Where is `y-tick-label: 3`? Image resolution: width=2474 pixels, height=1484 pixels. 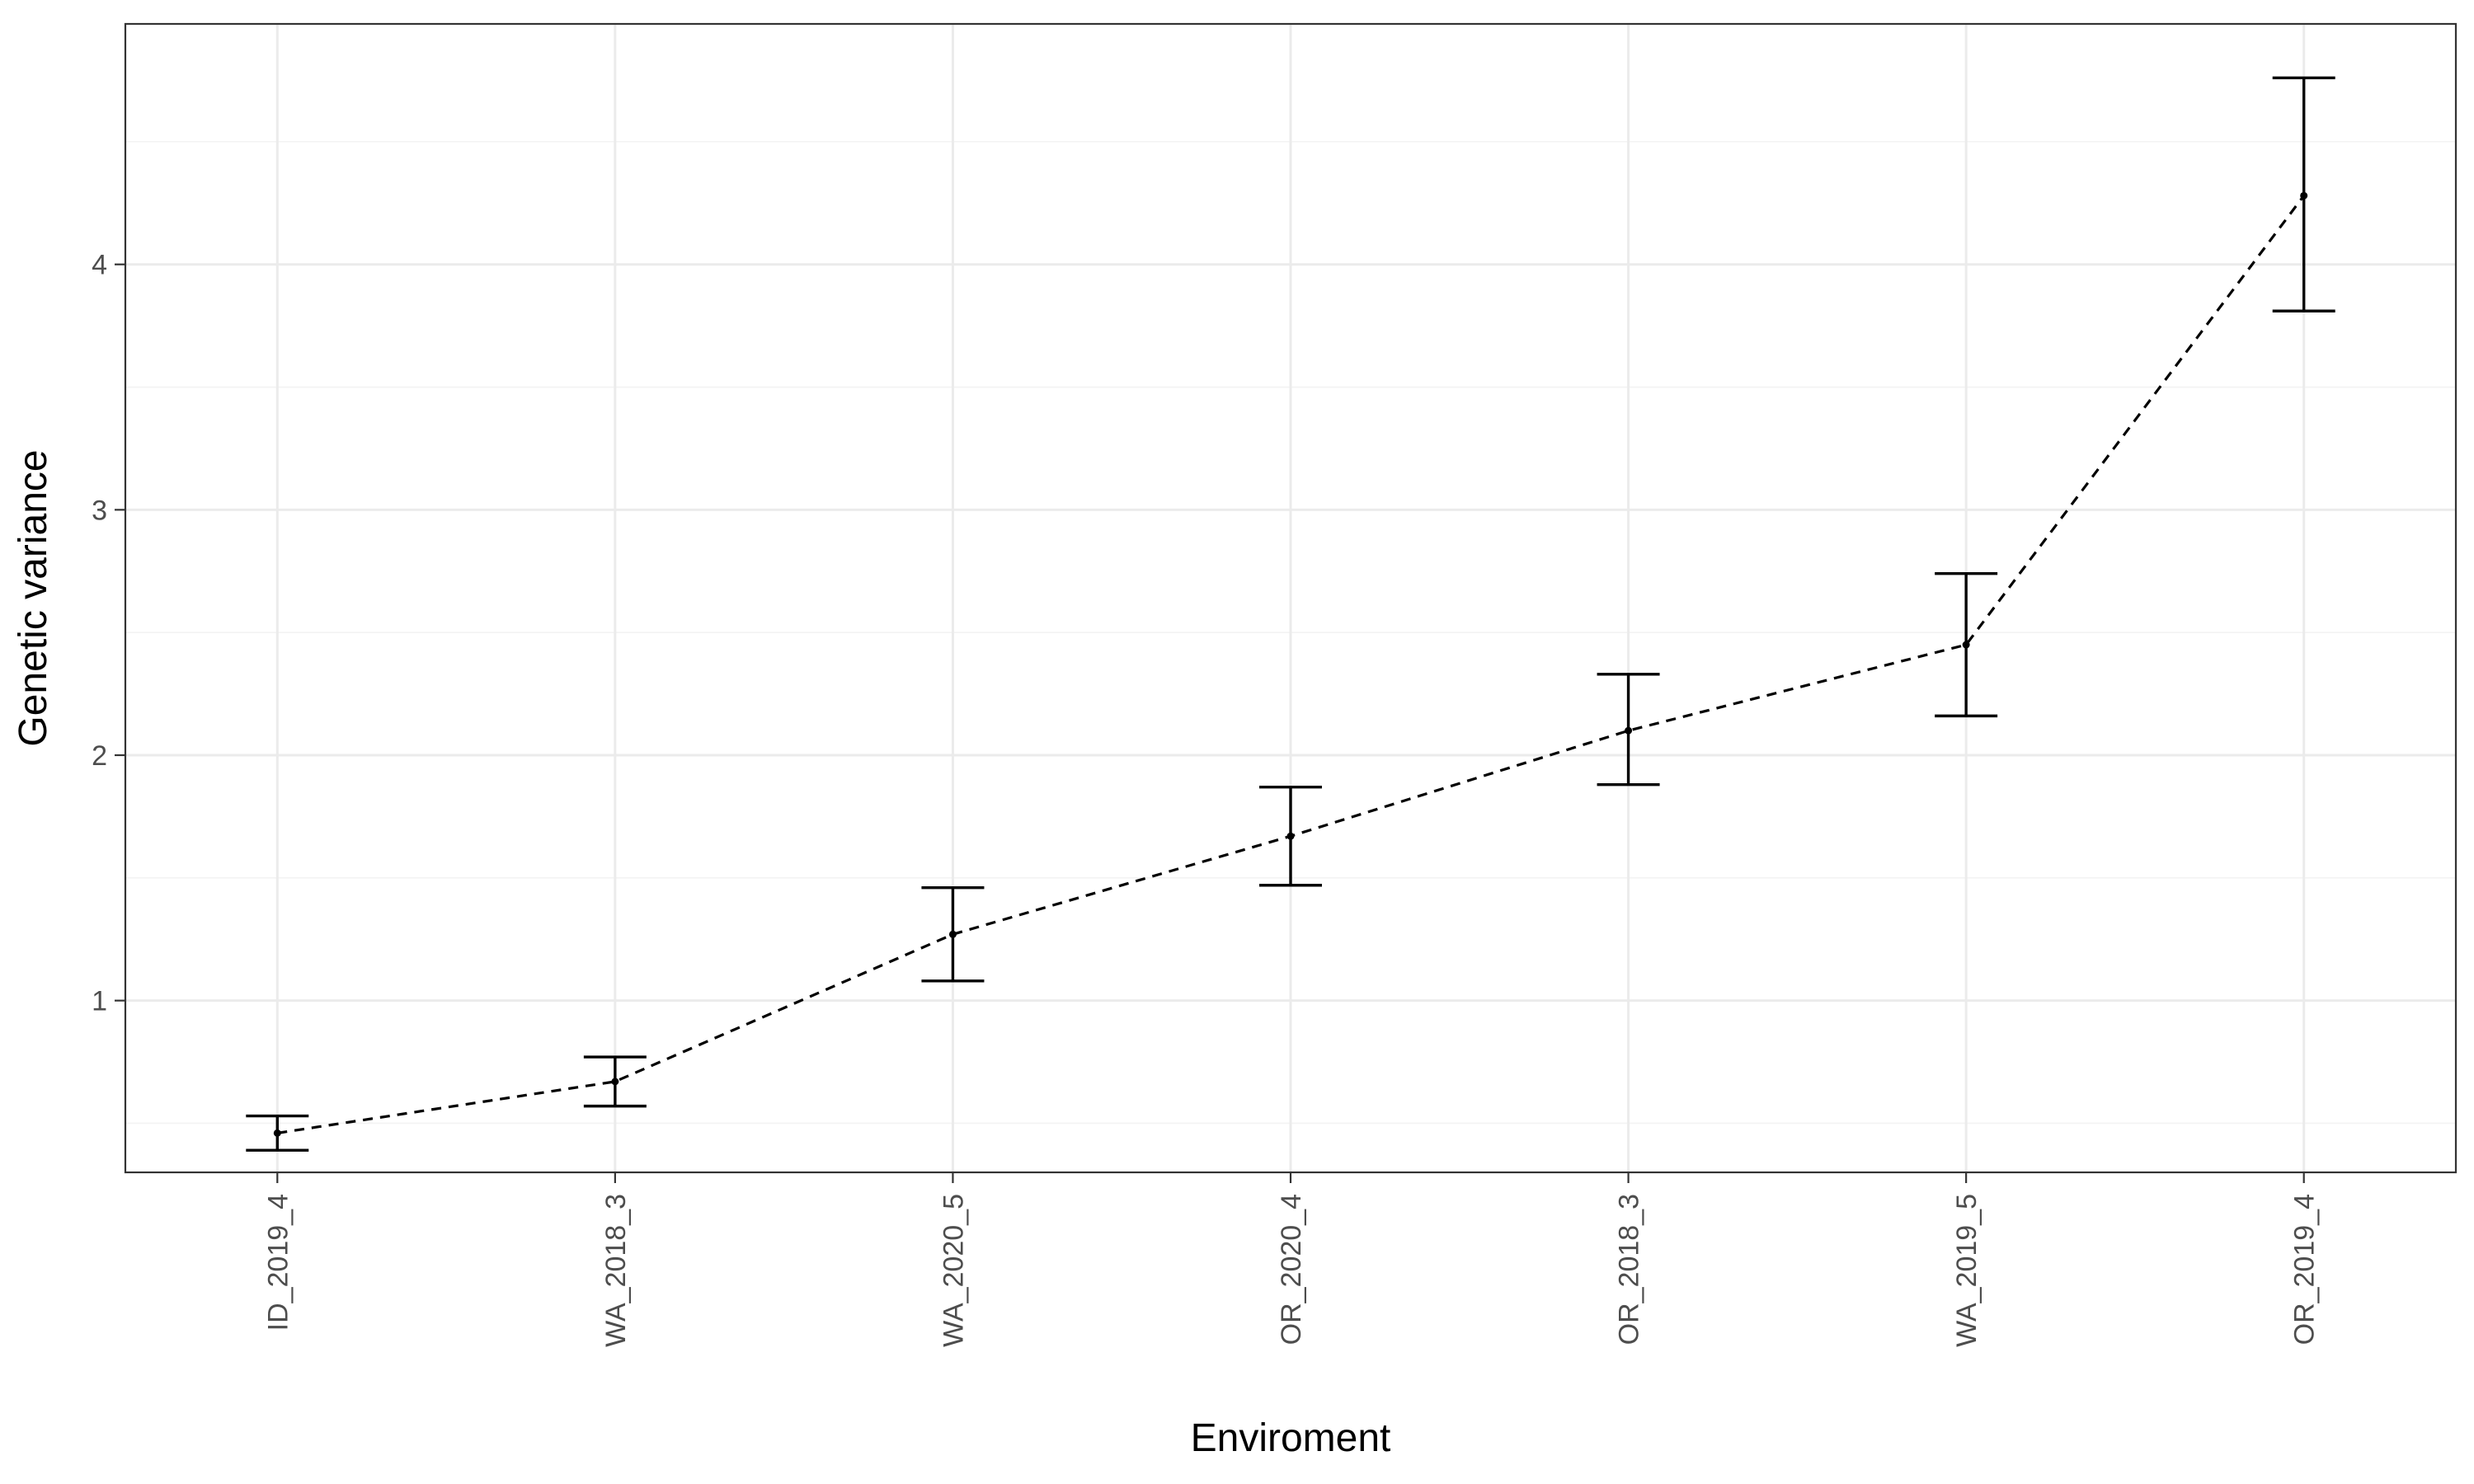 y-tick-label: 3 is located at coordinates (99, 510).